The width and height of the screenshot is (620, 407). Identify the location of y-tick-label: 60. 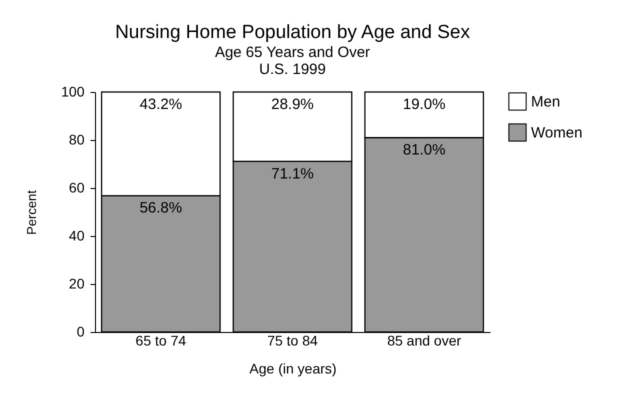
(76, 188).